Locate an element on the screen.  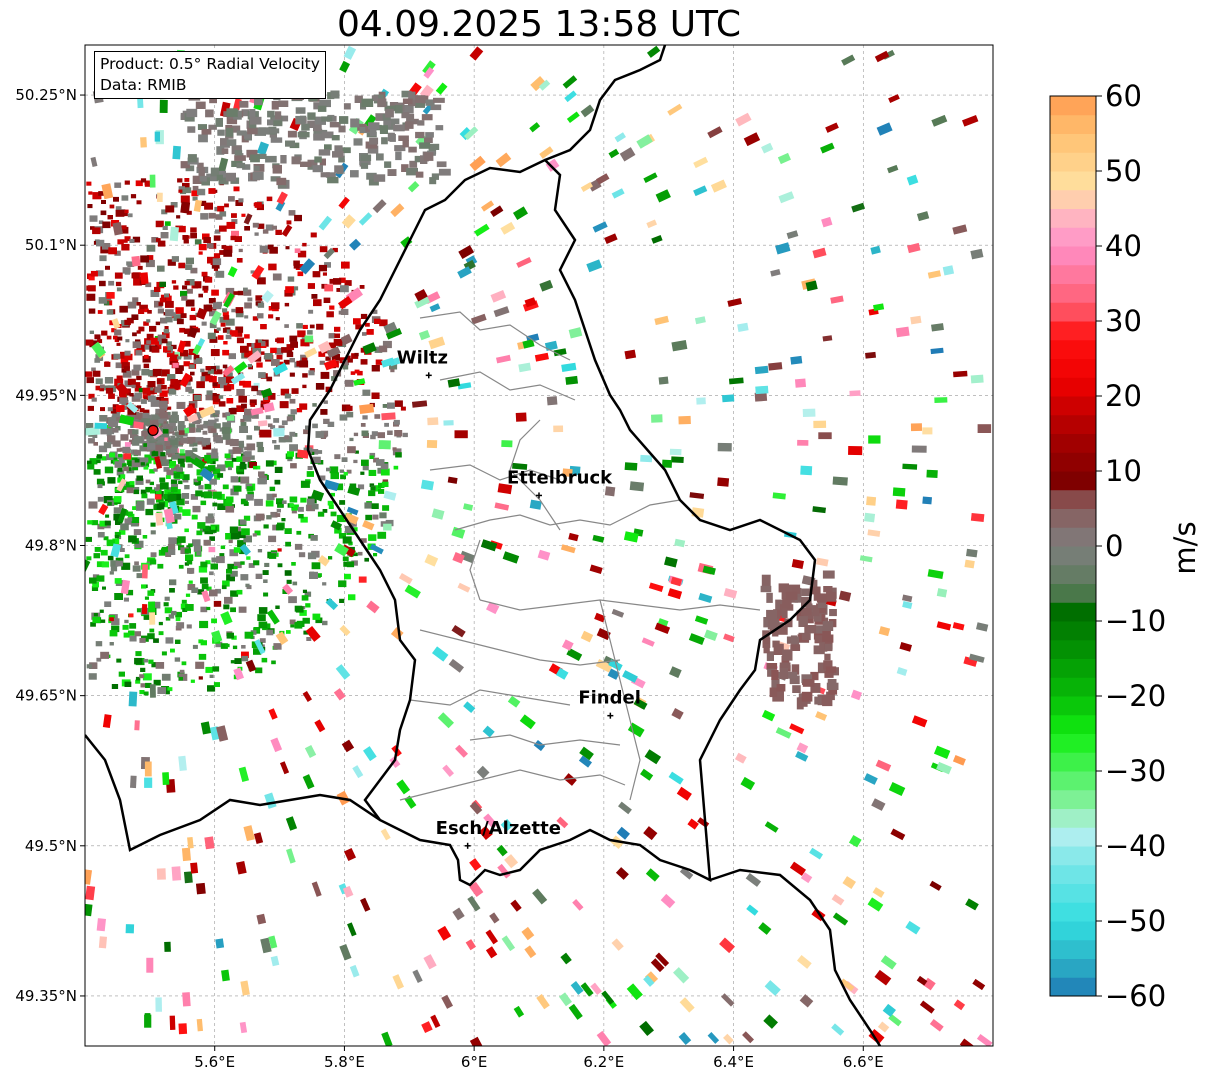
colorbar-tick-label: −40 is located at coordinates (1135, 846).